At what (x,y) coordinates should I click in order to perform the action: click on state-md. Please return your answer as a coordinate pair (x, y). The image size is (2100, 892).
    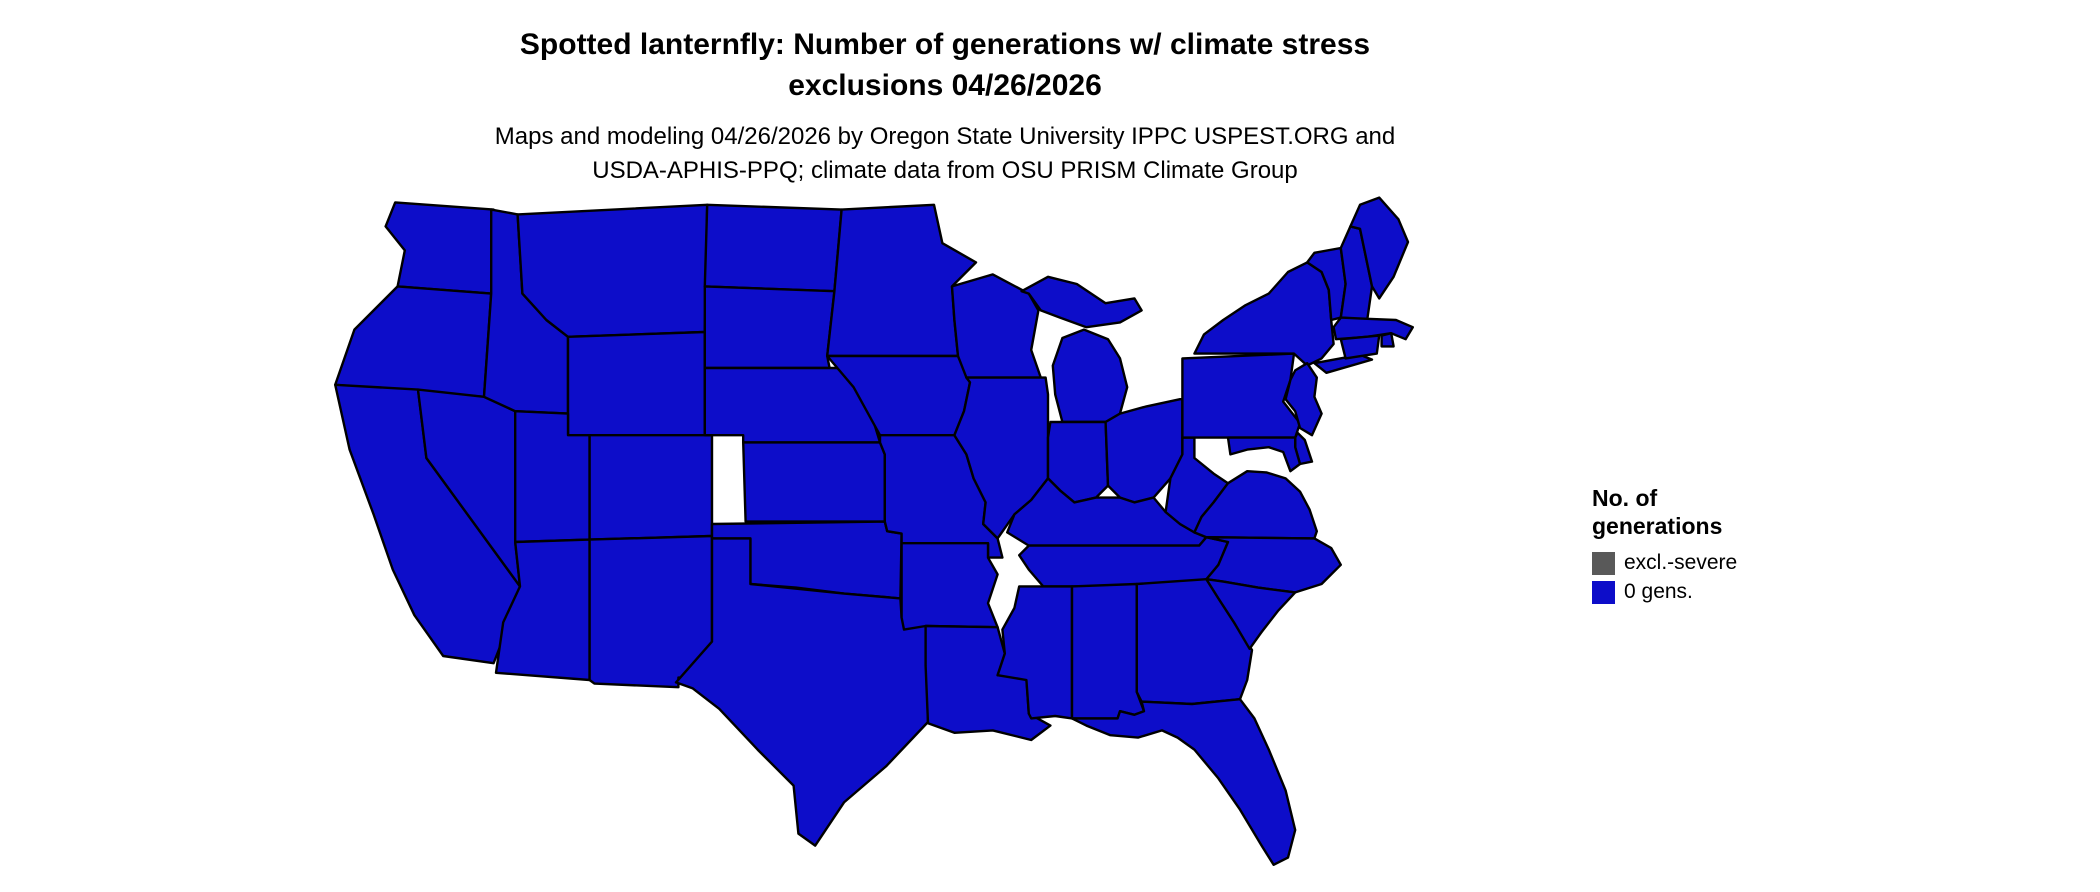
    Looking at the image, I should click on (1264, 454).